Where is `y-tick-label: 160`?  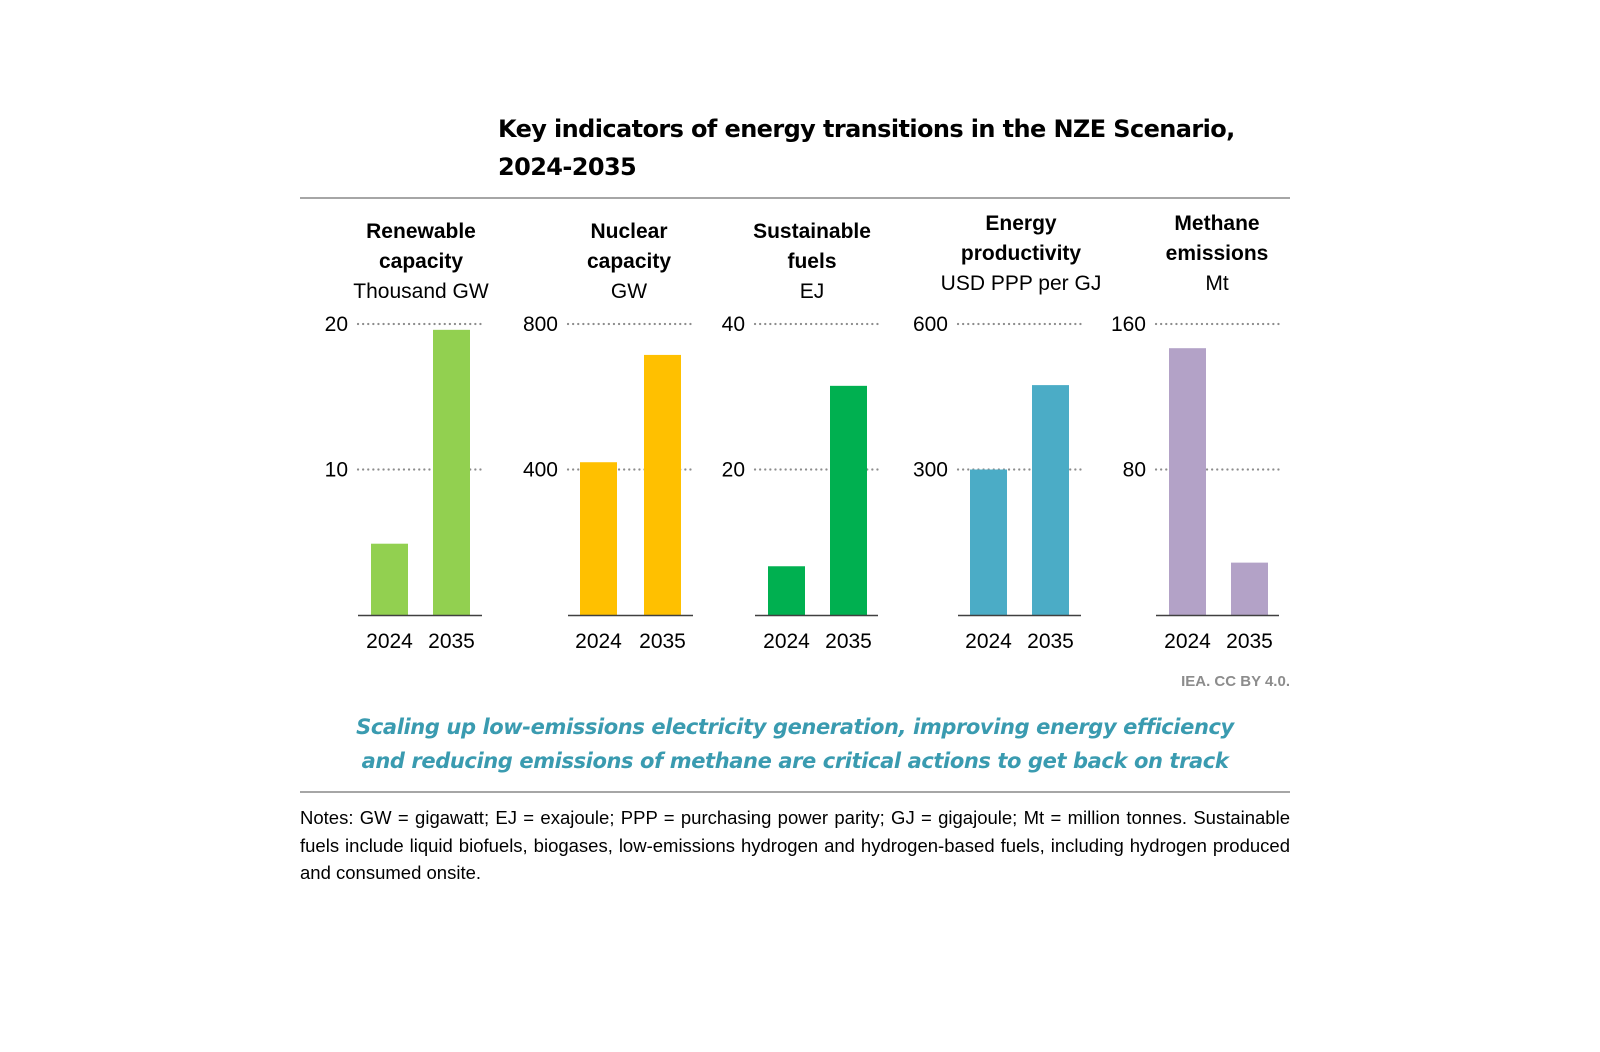
y-tick-label: 160 is located at coordinates (1128, 324).